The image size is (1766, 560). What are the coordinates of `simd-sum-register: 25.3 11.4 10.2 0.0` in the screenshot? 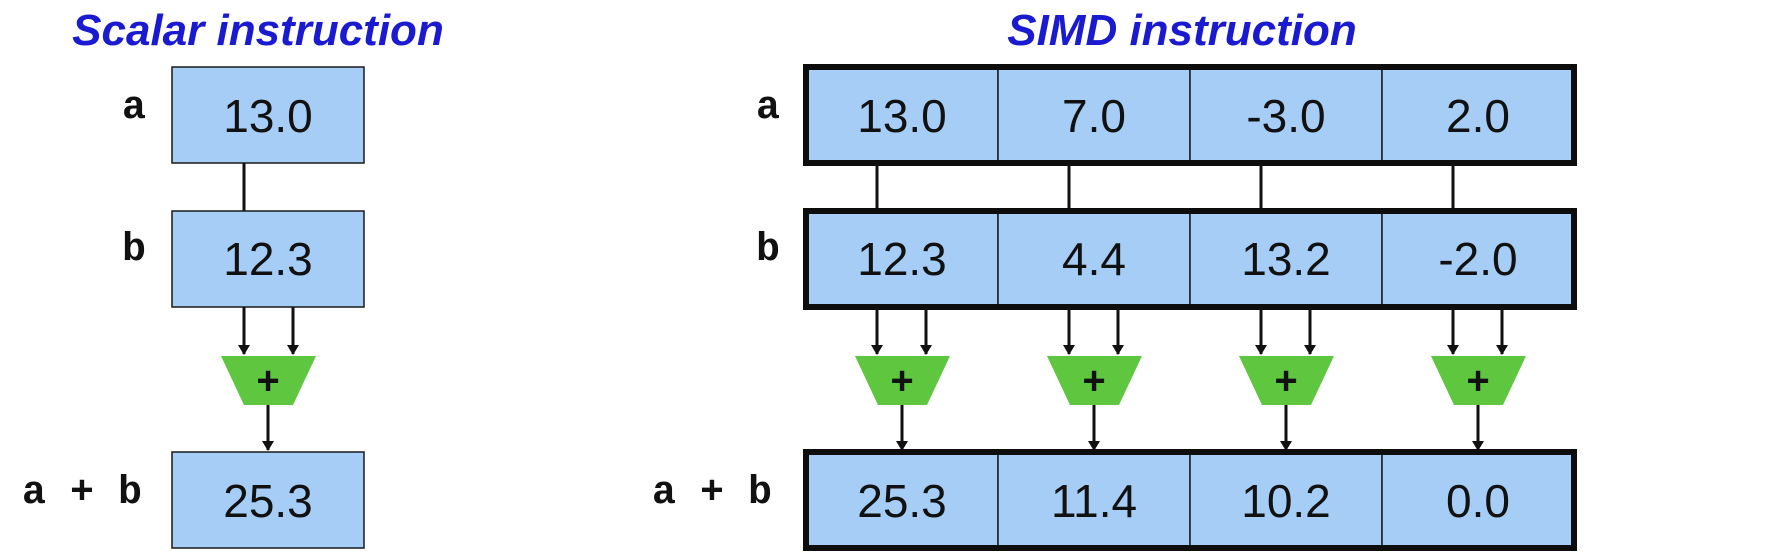 It's located at (1190, 500).